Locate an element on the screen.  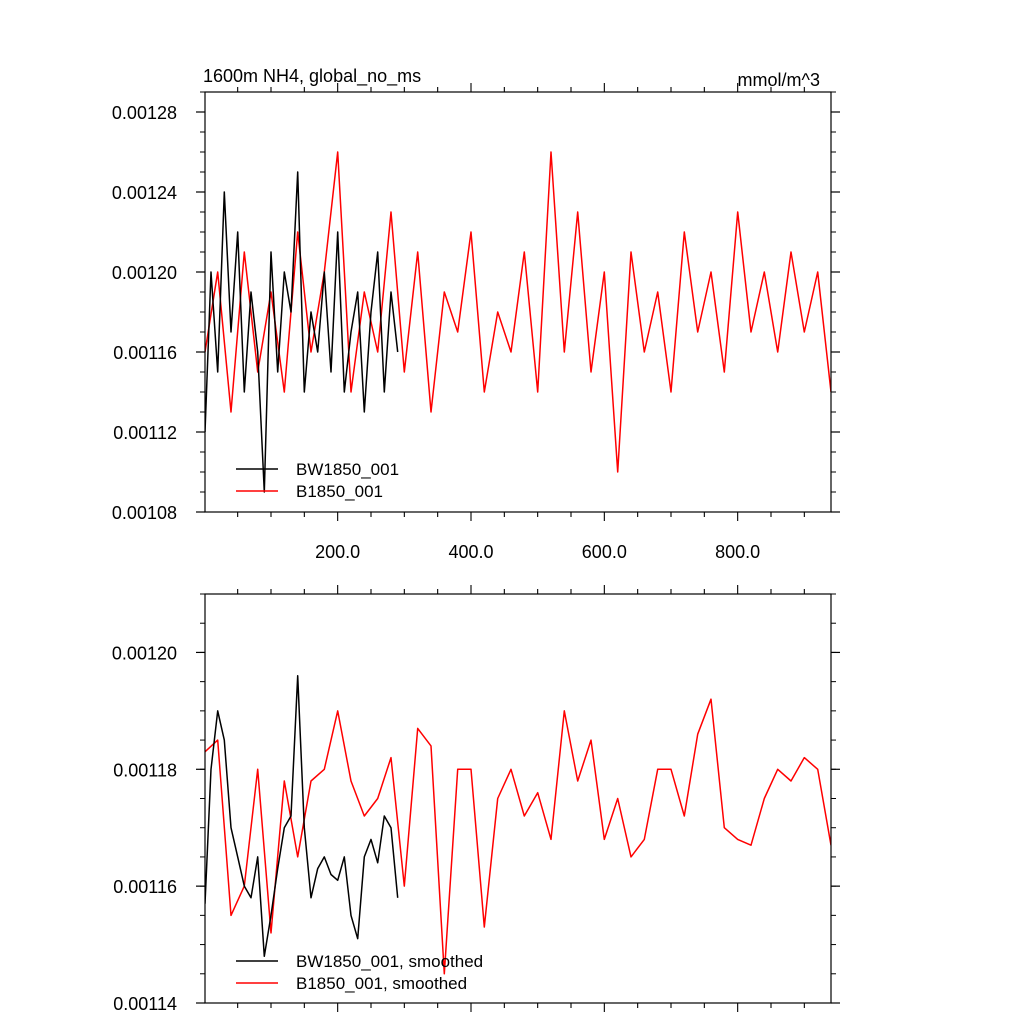
y-tick-label: 0.00124 is located at coordinates (144, 193).